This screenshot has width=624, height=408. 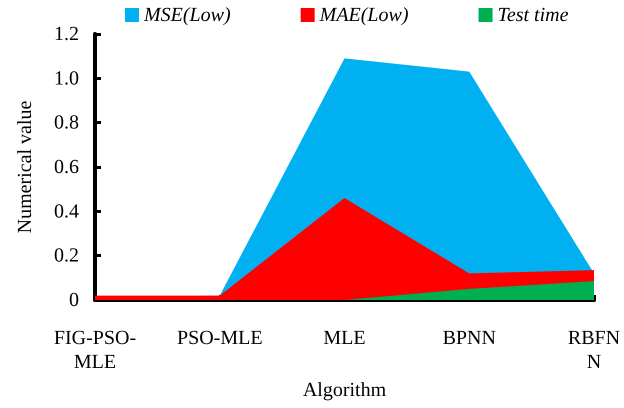 I want to click on x-tick-label: FIG-PSO-MLE, so click(x=95, y=350).